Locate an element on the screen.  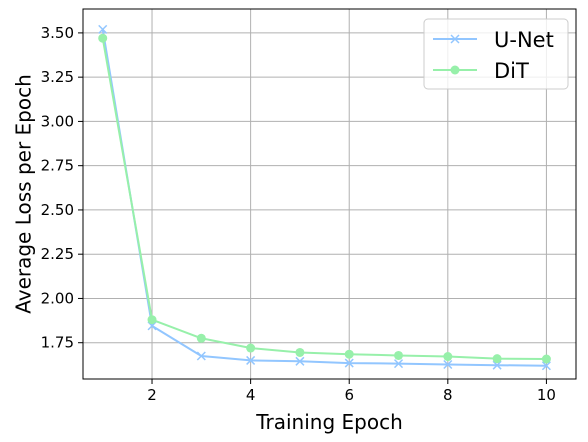
legend-entry: U-Net is located at coordinates (493, 40).